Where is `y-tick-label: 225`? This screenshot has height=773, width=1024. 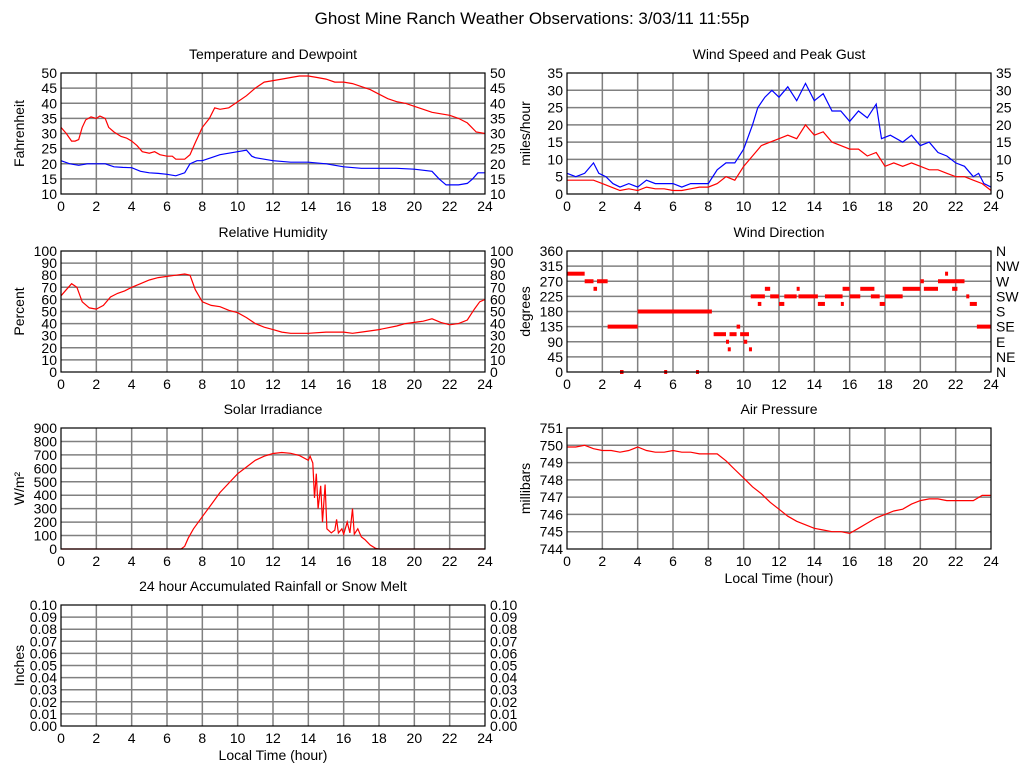 y-tick-label: 225 is located at coordinates (552, 296).